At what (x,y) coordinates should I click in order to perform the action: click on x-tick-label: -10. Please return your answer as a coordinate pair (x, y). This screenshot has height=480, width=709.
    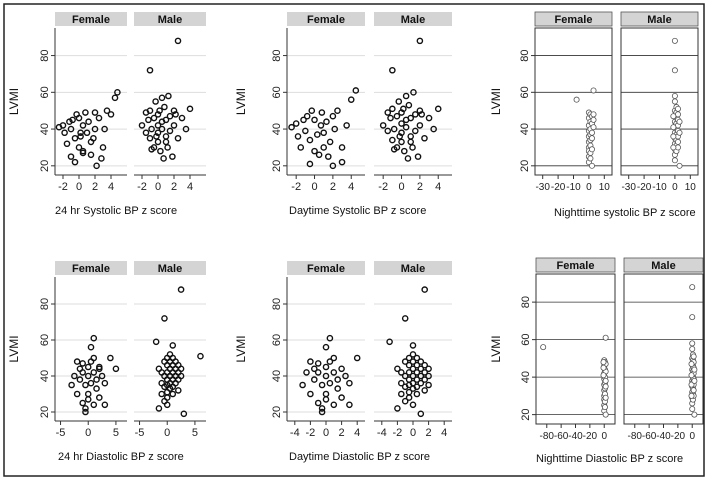
    Looking at the image, I should click on (573, 187).